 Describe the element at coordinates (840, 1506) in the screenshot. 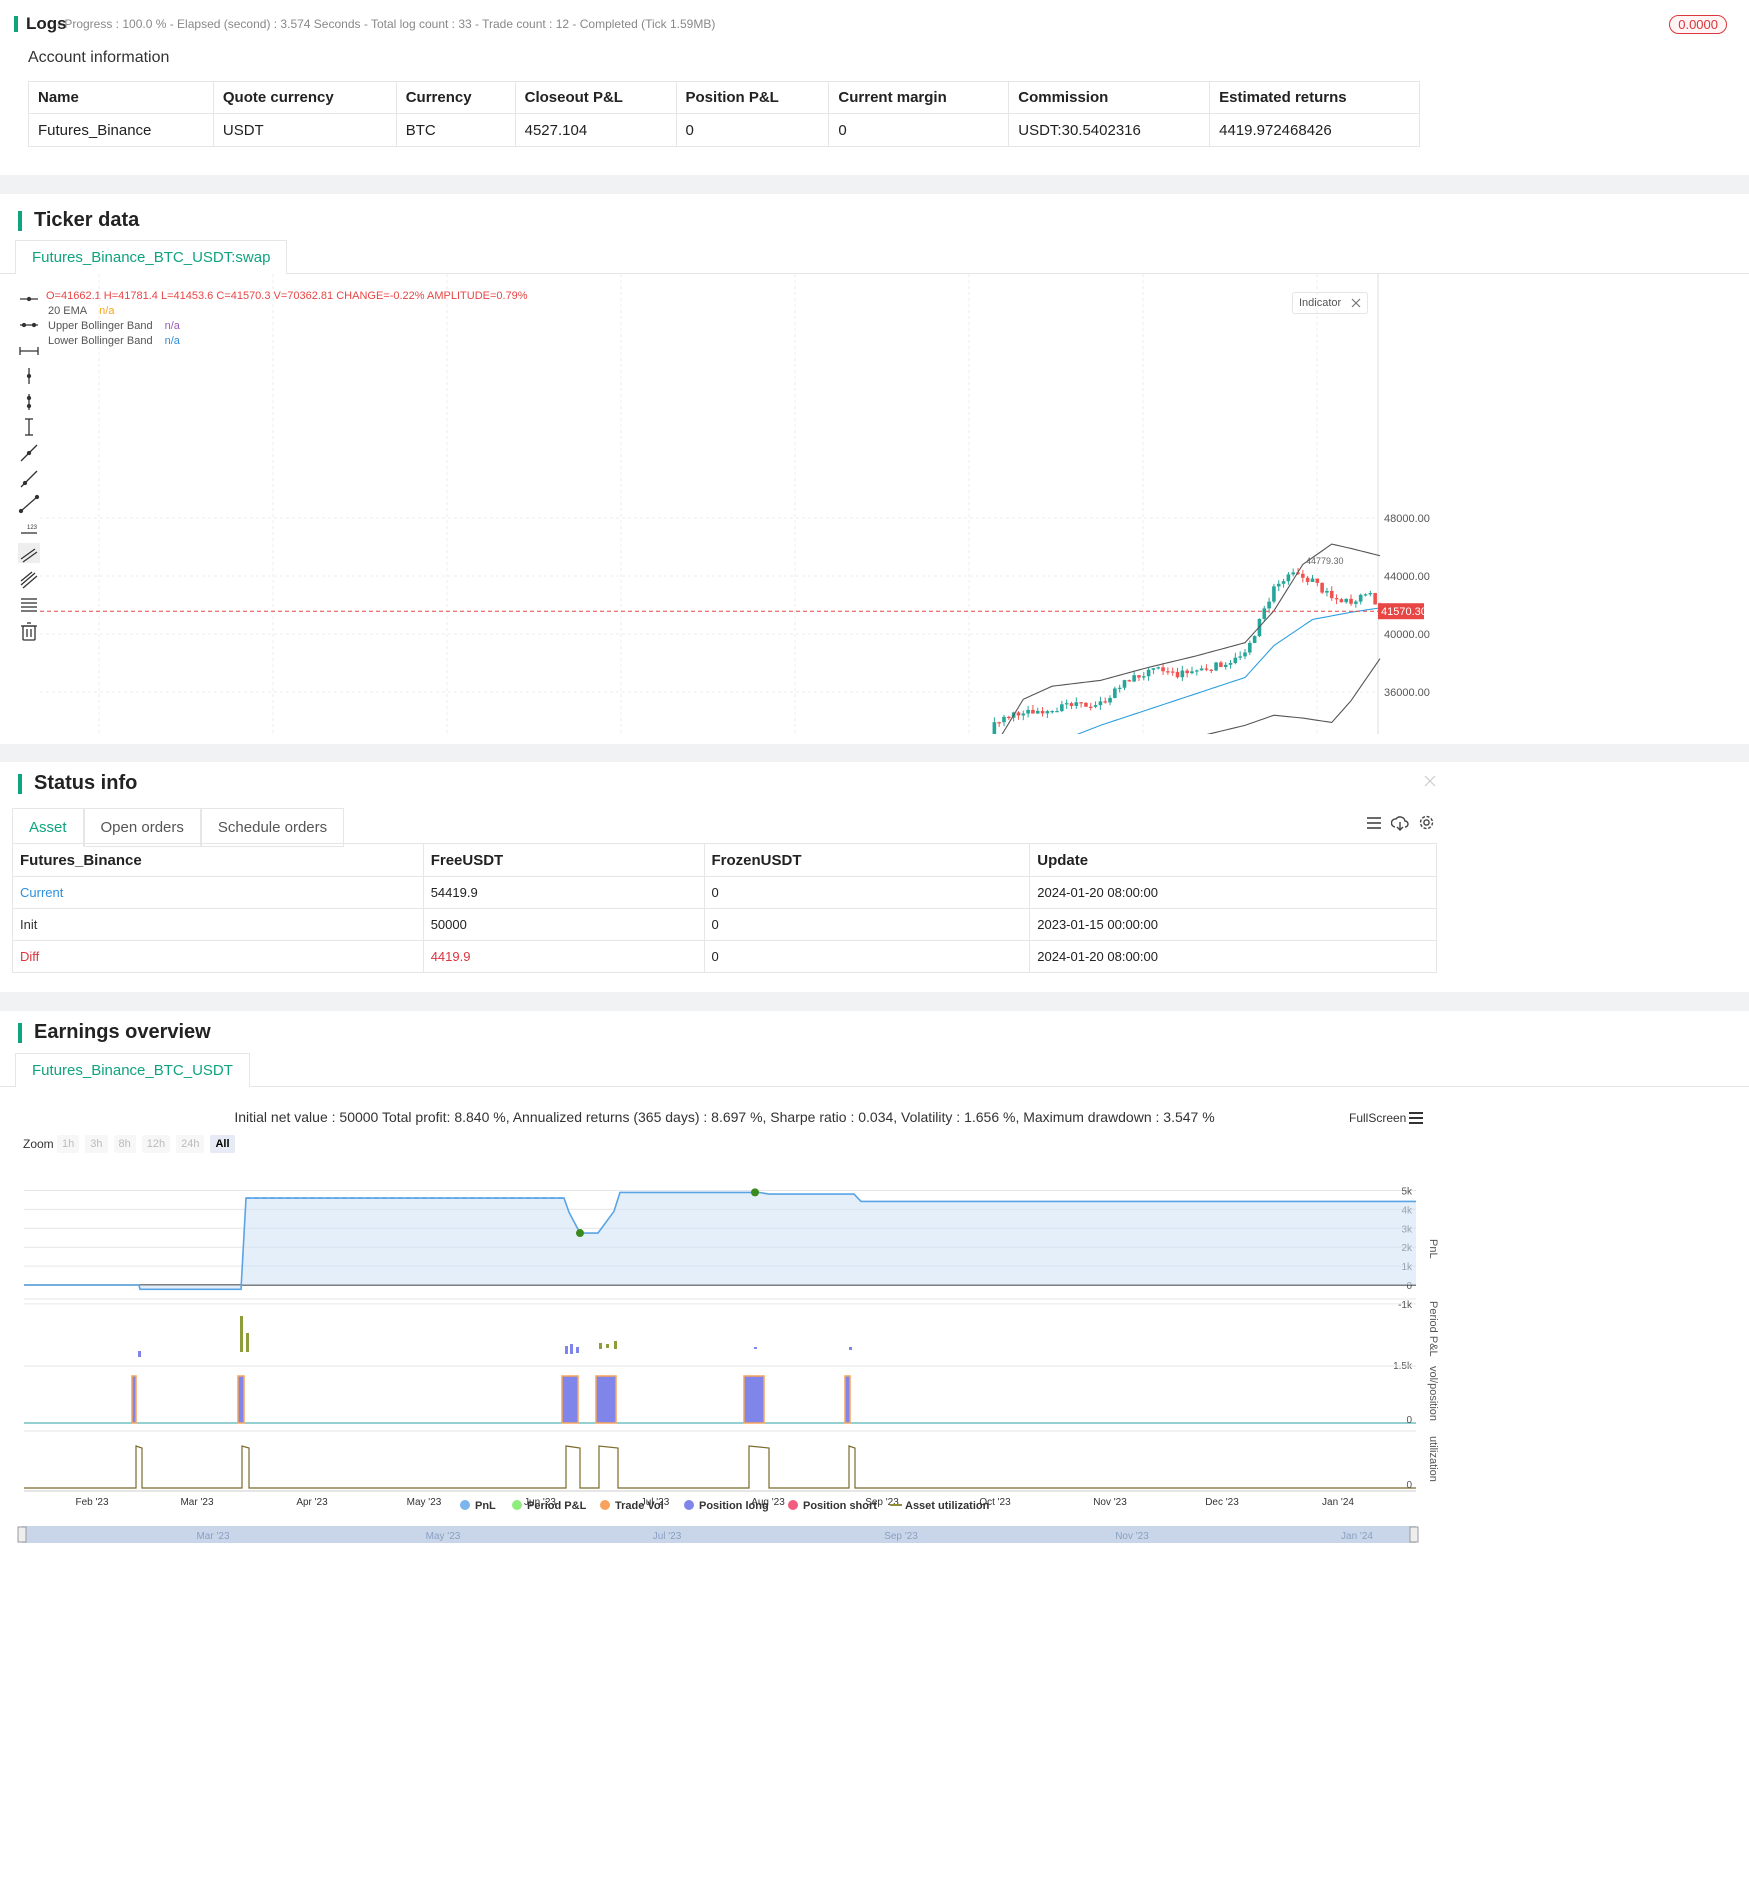

I see `legend-label: Position short` at that location.